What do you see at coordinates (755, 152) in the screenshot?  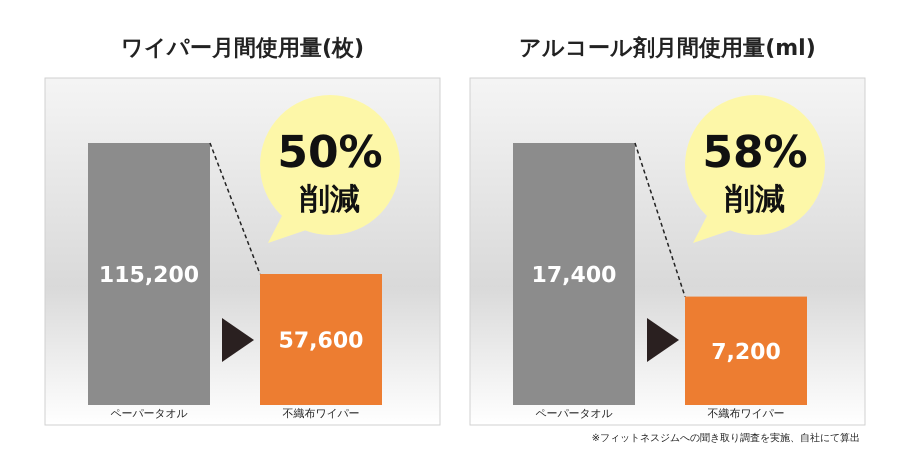 I see `annotation: 58%` at bounding box center [755, 152].